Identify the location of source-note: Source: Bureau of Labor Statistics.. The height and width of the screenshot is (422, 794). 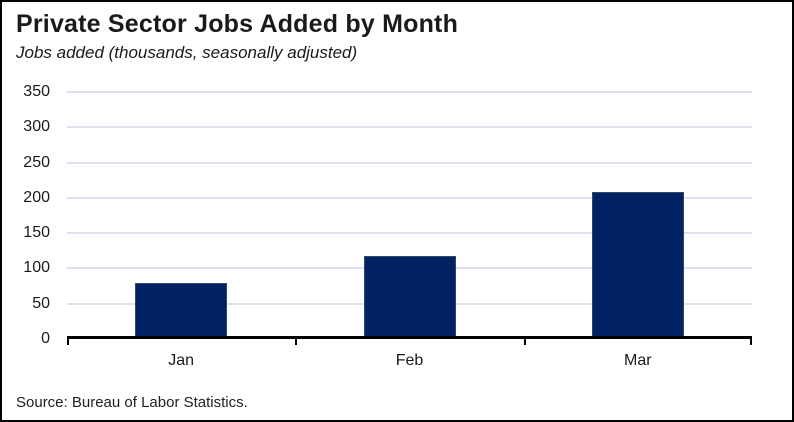
(132, 402).